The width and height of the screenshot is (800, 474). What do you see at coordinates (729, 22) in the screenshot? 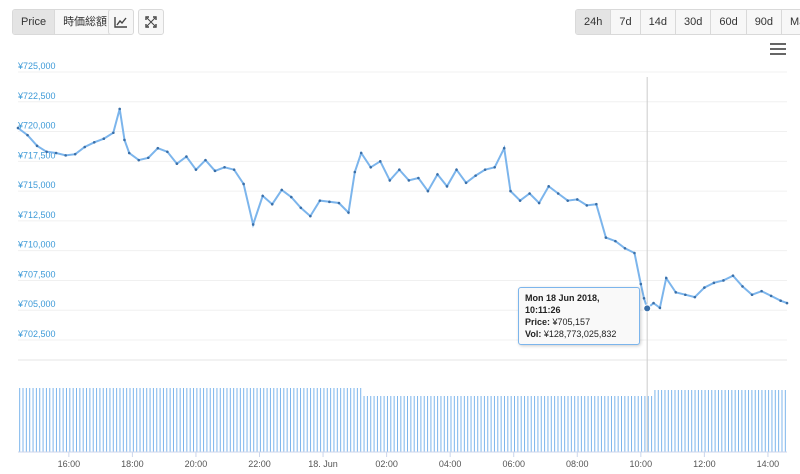
I see `range-60d: 60d` at bounding box center [729, 22].